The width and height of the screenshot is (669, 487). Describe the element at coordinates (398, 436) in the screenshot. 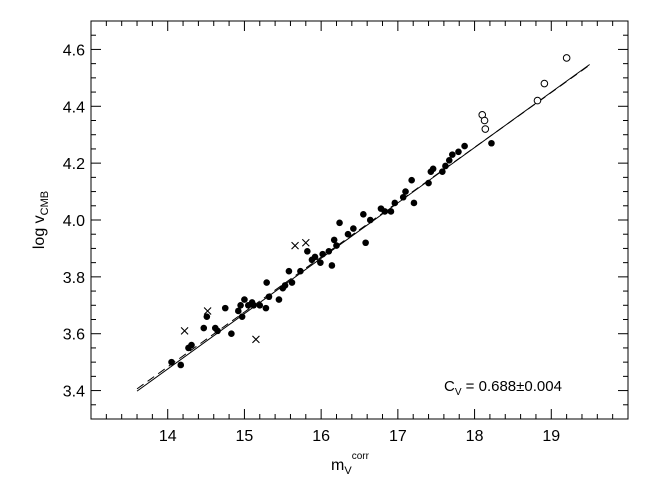

I see `x-tick-label: 17` at that location.